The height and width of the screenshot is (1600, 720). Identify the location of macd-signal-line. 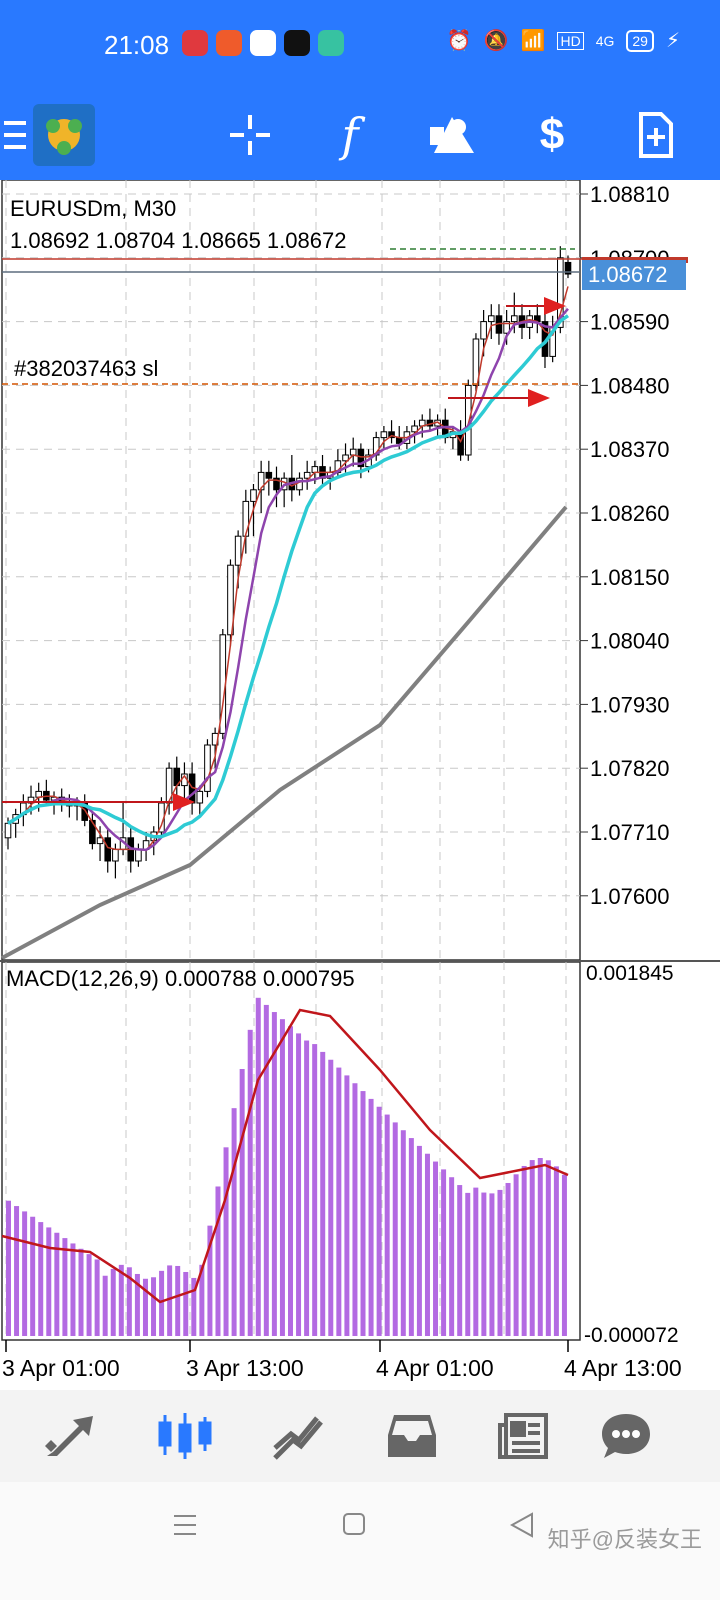
(285, 1156).